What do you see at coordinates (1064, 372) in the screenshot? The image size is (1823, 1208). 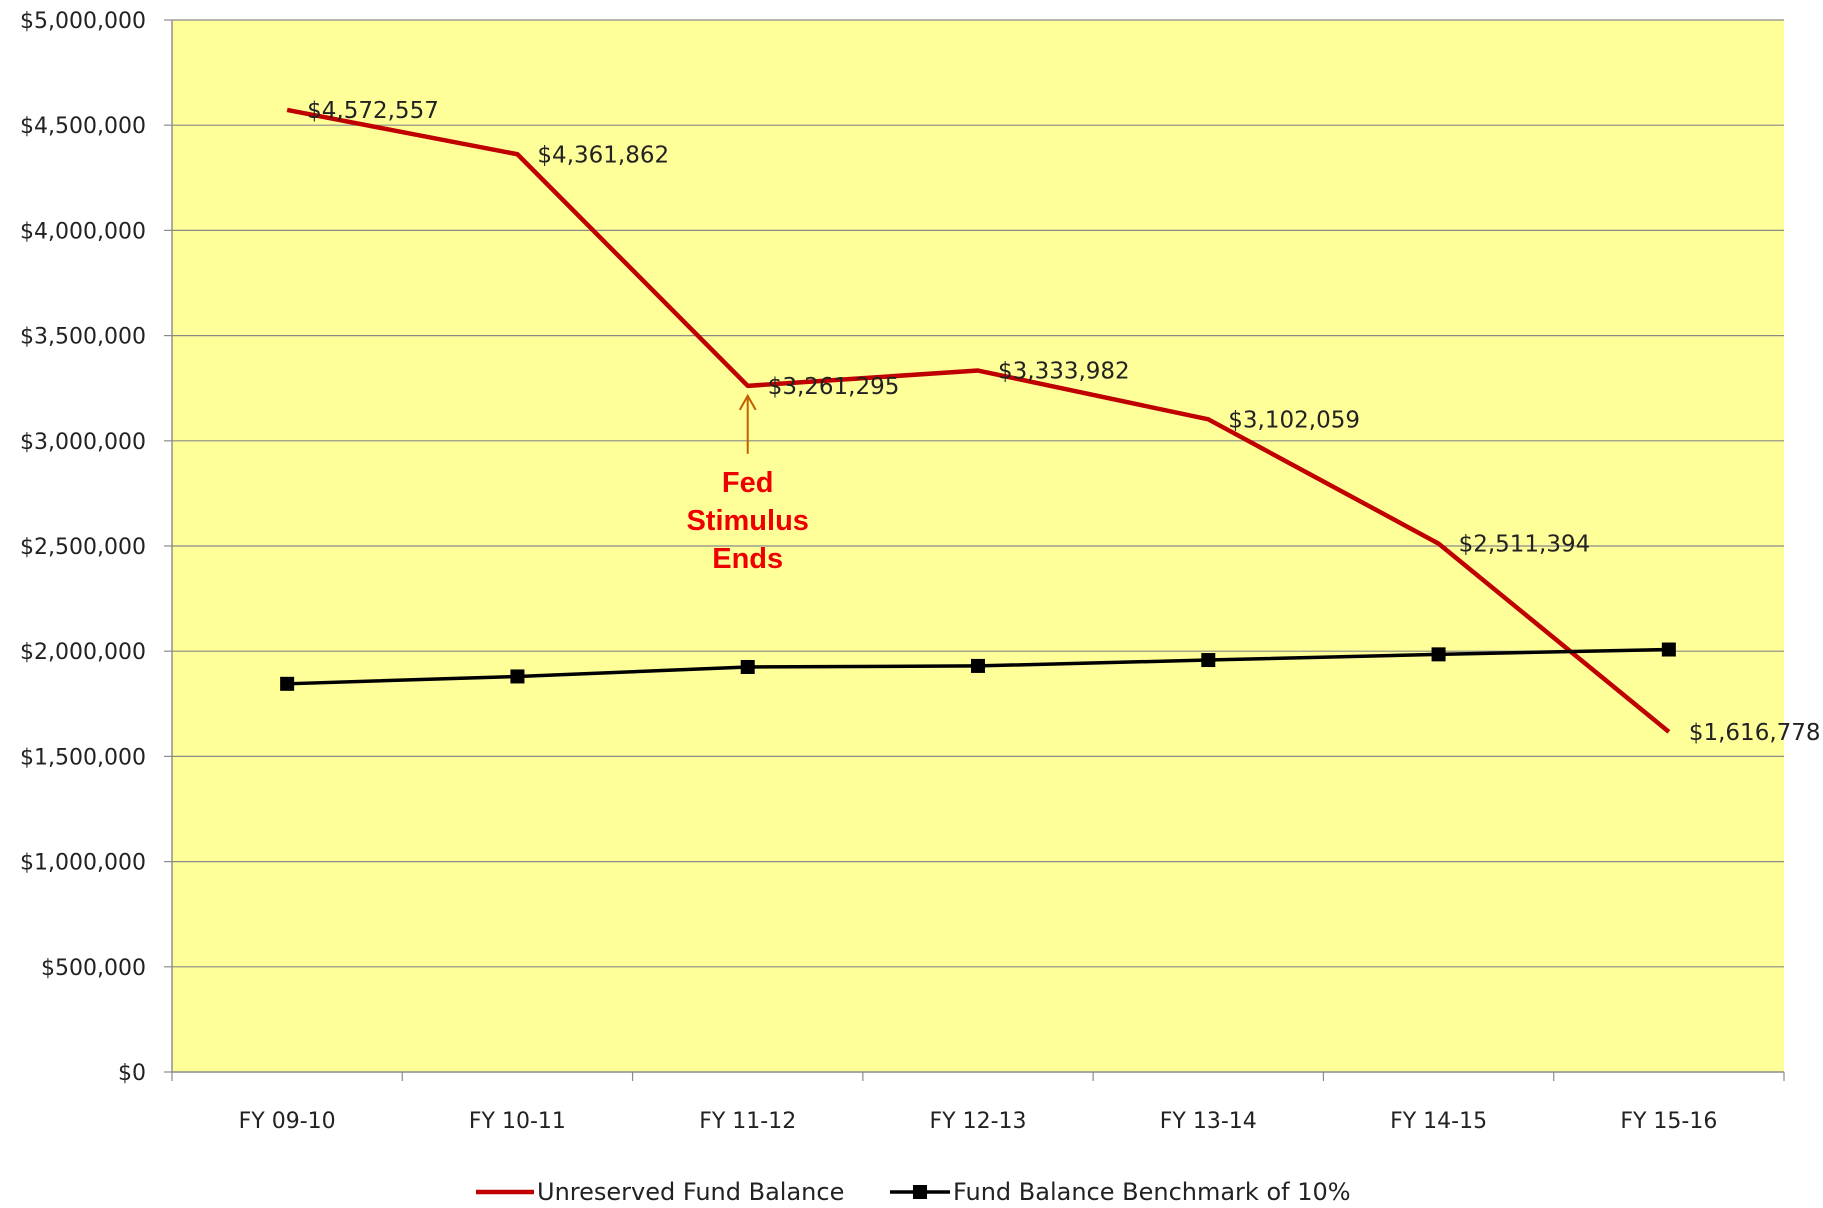 I see `data-label: $3,333,982` at bounding box center [1064, 372].